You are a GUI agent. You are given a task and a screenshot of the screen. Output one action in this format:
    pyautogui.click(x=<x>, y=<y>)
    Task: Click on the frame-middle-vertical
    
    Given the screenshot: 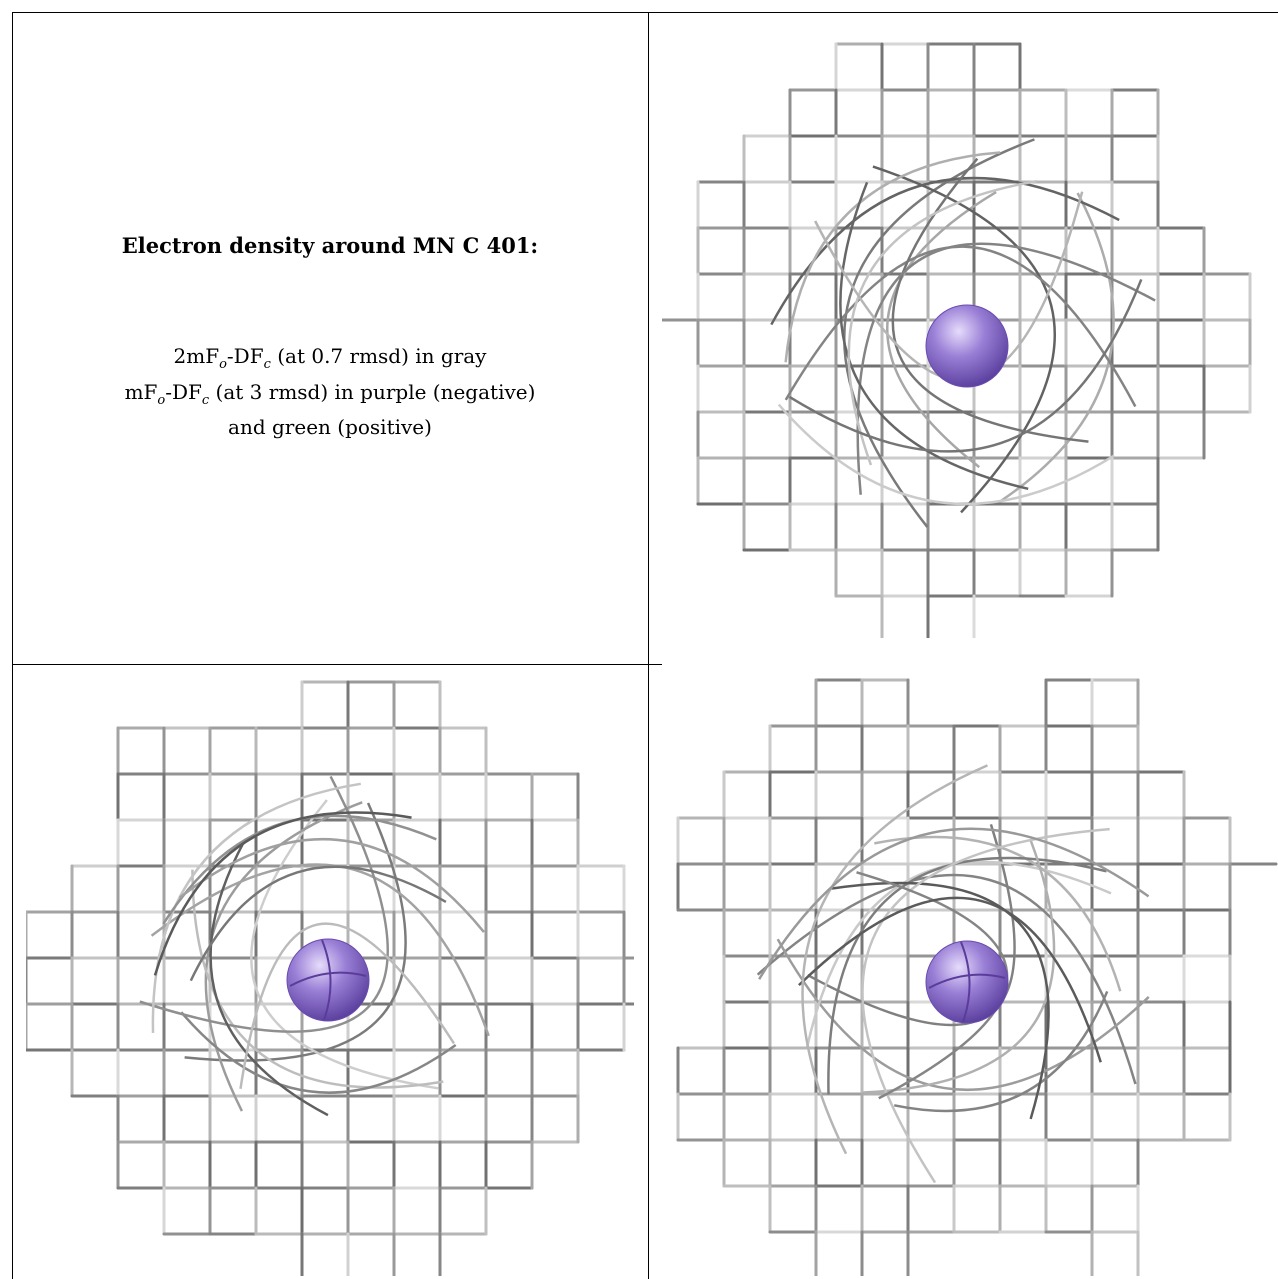 What is the action you would take?
    pyautogui.click(x=648, y=645)
    